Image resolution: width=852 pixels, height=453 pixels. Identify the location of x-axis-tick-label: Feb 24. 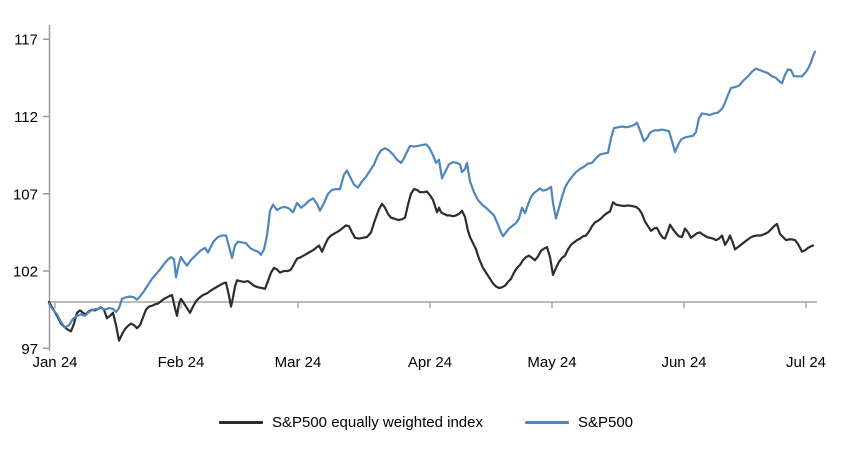
(181, 362).